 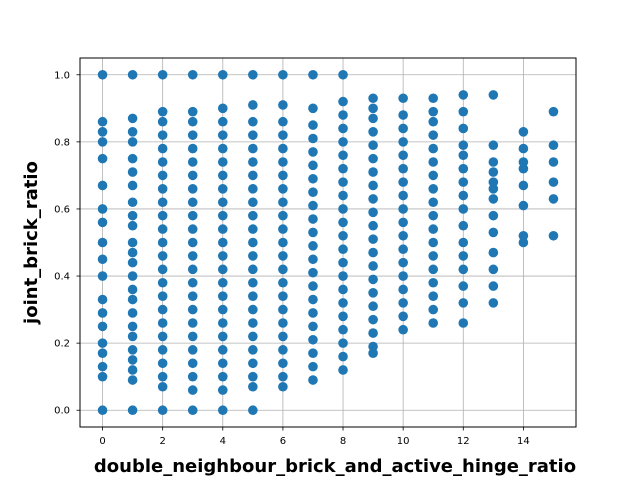 I want to click on y-axis-label: joint_brick_ratio, so click(x=31, y=243).